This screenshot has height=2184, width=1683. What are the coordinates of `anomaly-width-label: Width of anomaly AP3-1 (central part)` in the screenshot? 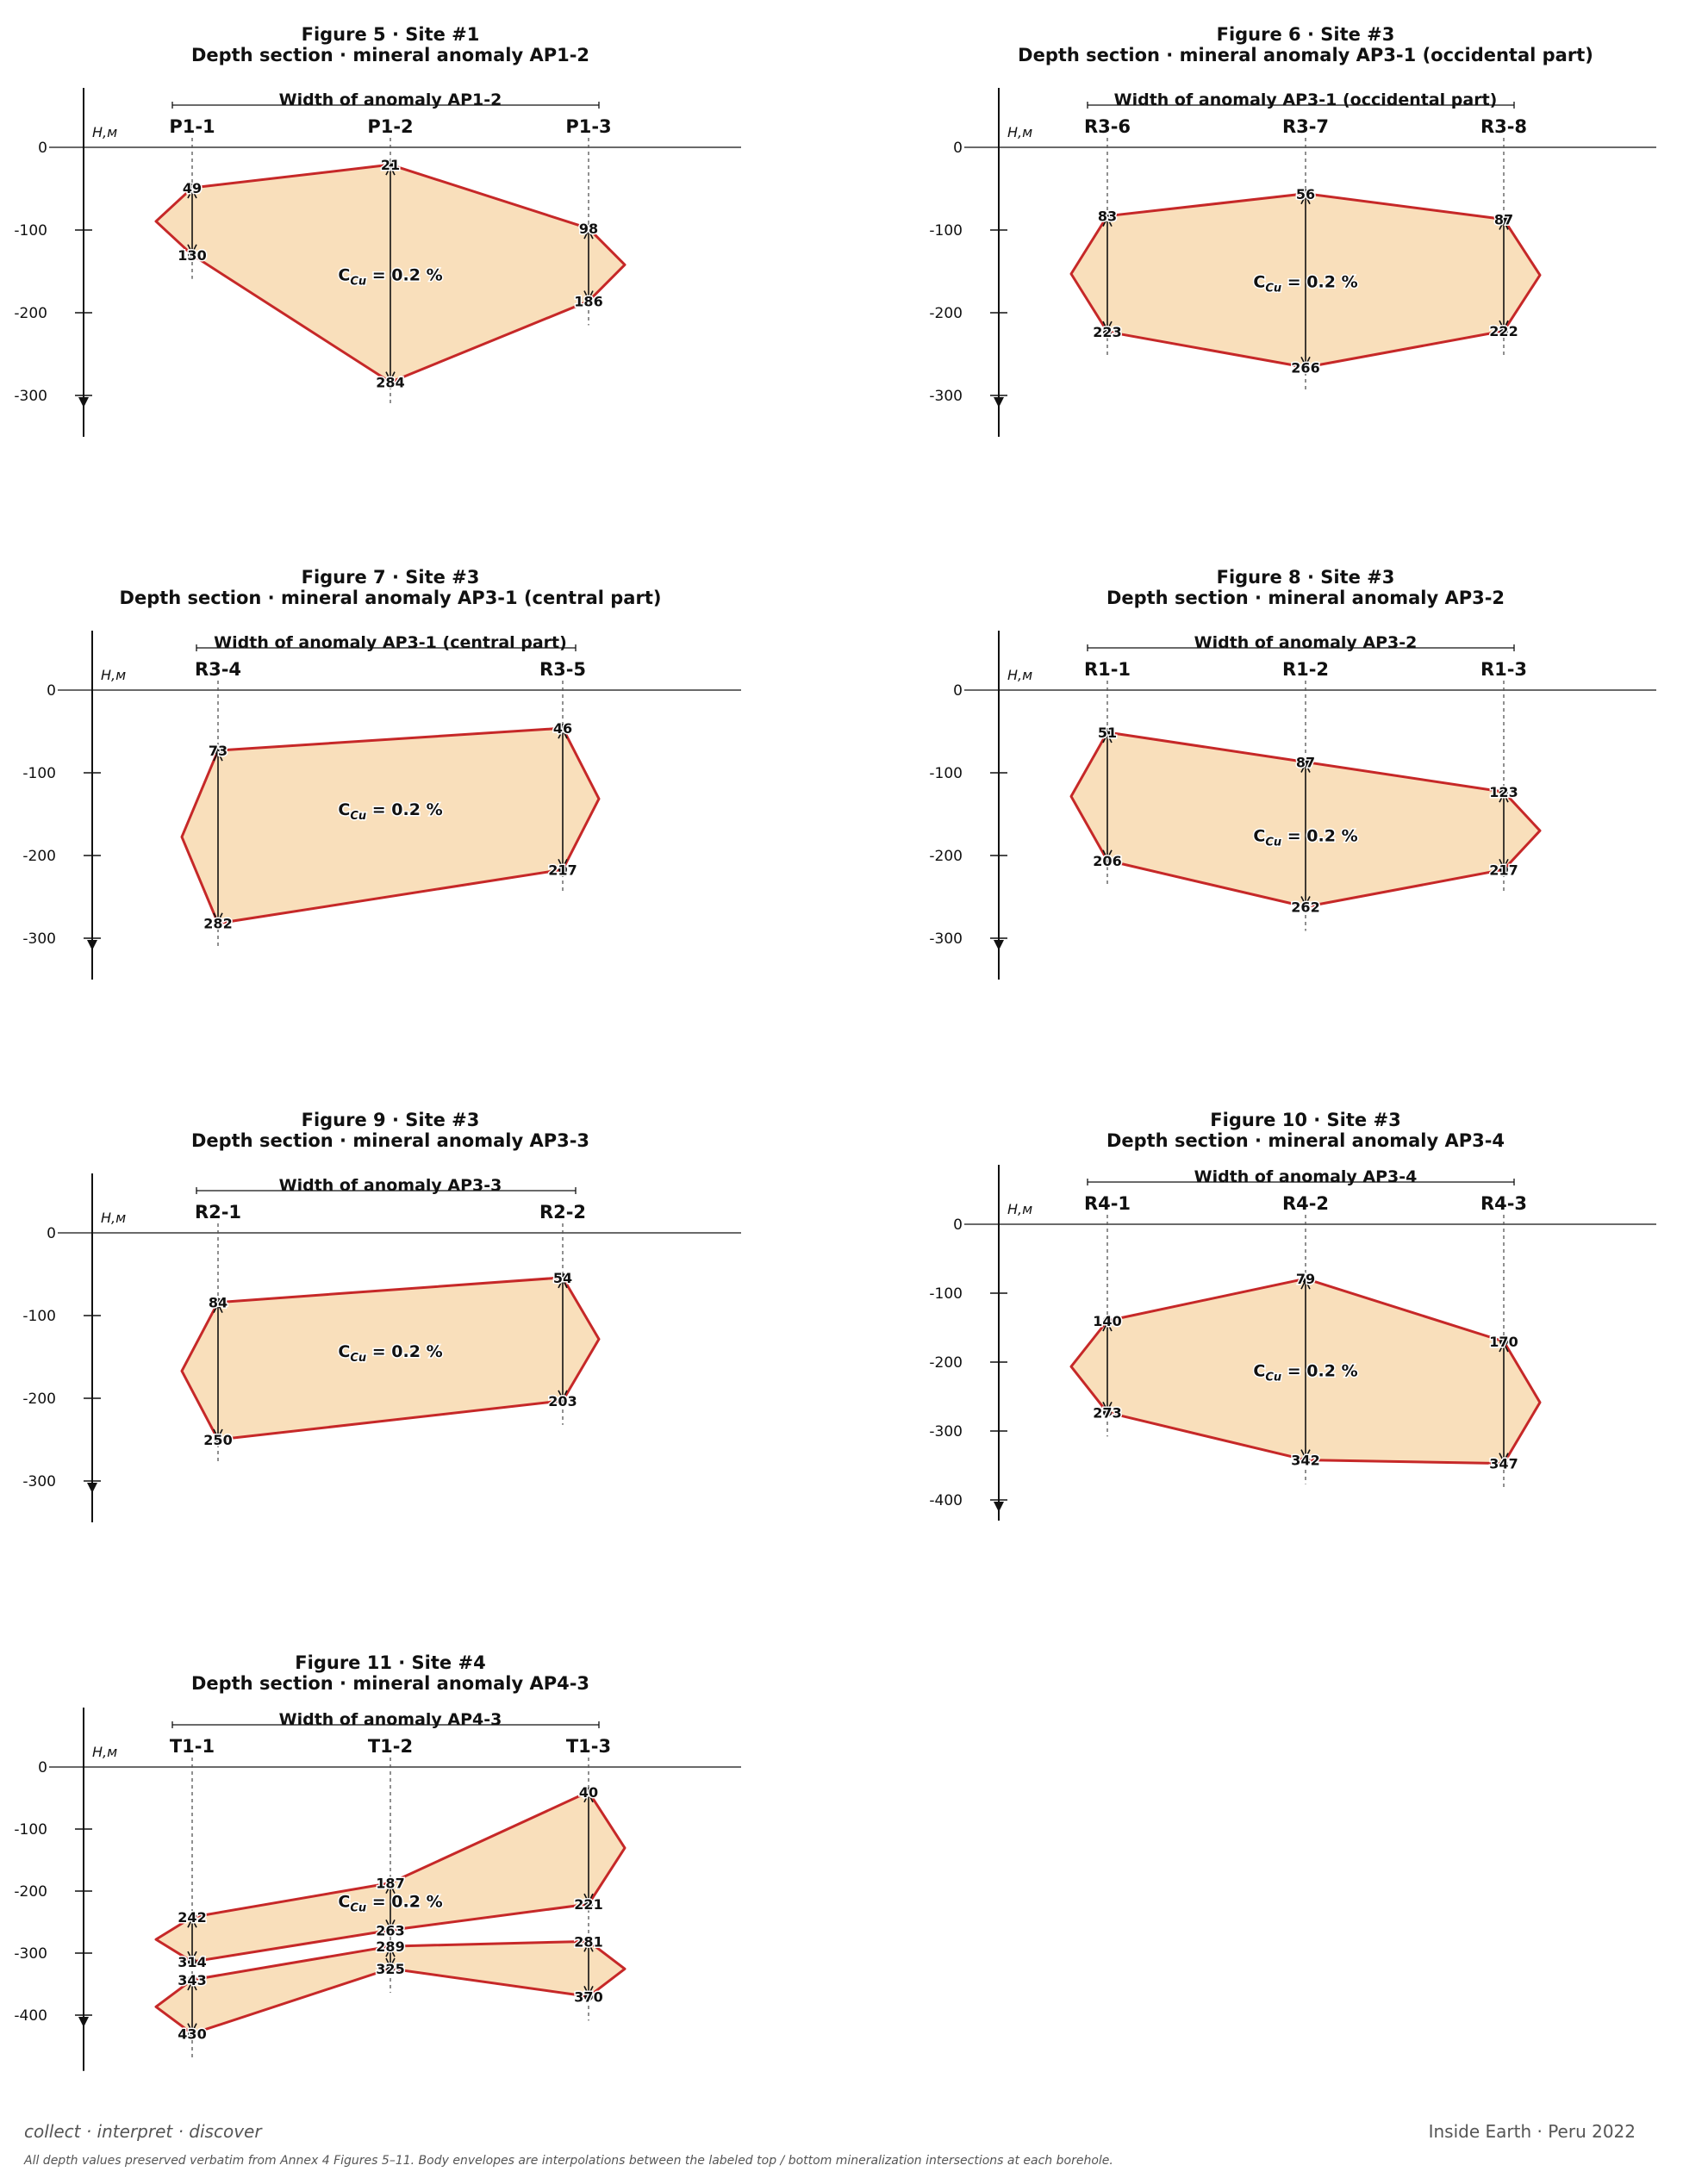 It's located at (390, 643).